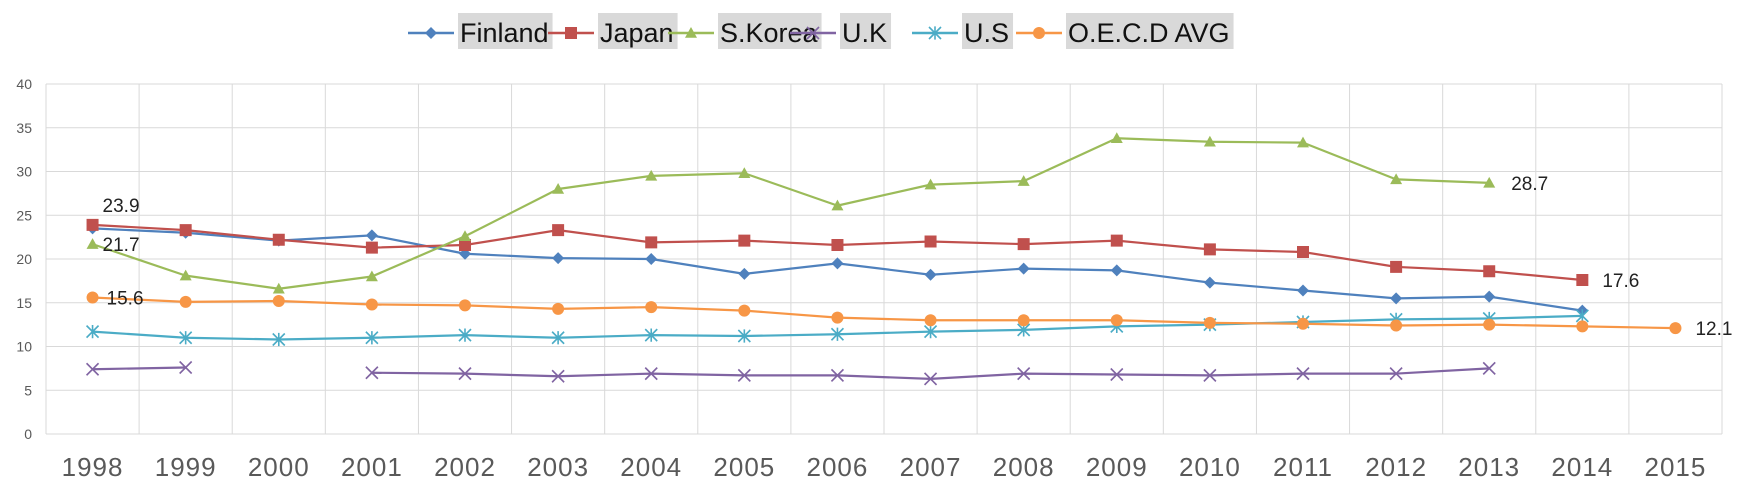 This screenshot has height=501, width=1759. Describe the element at coordinates (1117, 467) in the screenshot. I see `x-tick-label: 2009` at that location.